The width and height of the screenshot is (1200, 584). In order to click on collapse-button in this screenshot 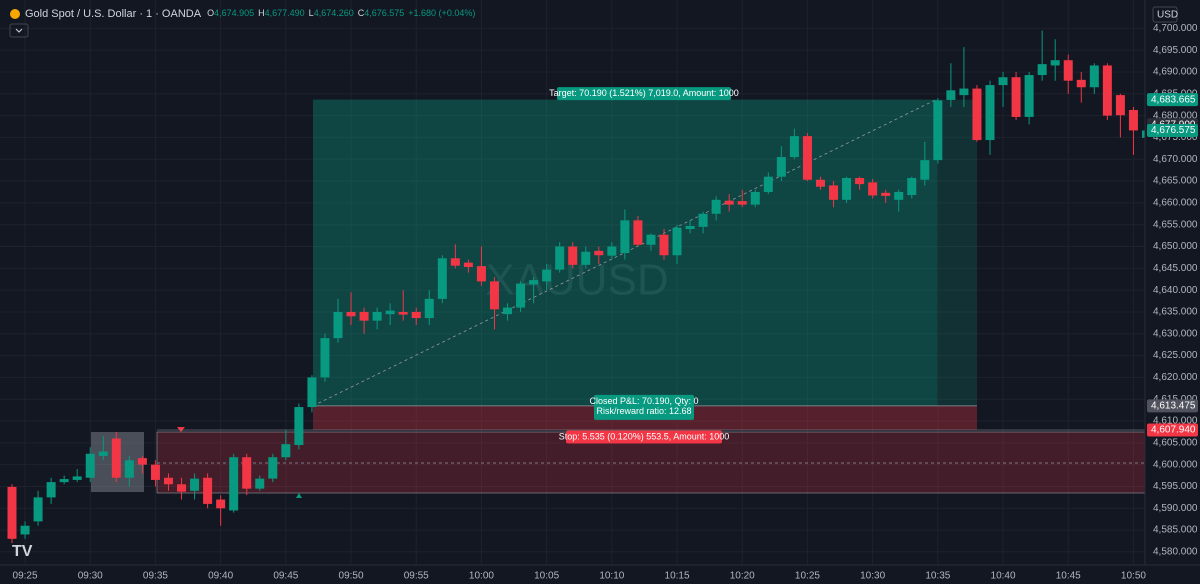, I will do `click(19, 30)`.